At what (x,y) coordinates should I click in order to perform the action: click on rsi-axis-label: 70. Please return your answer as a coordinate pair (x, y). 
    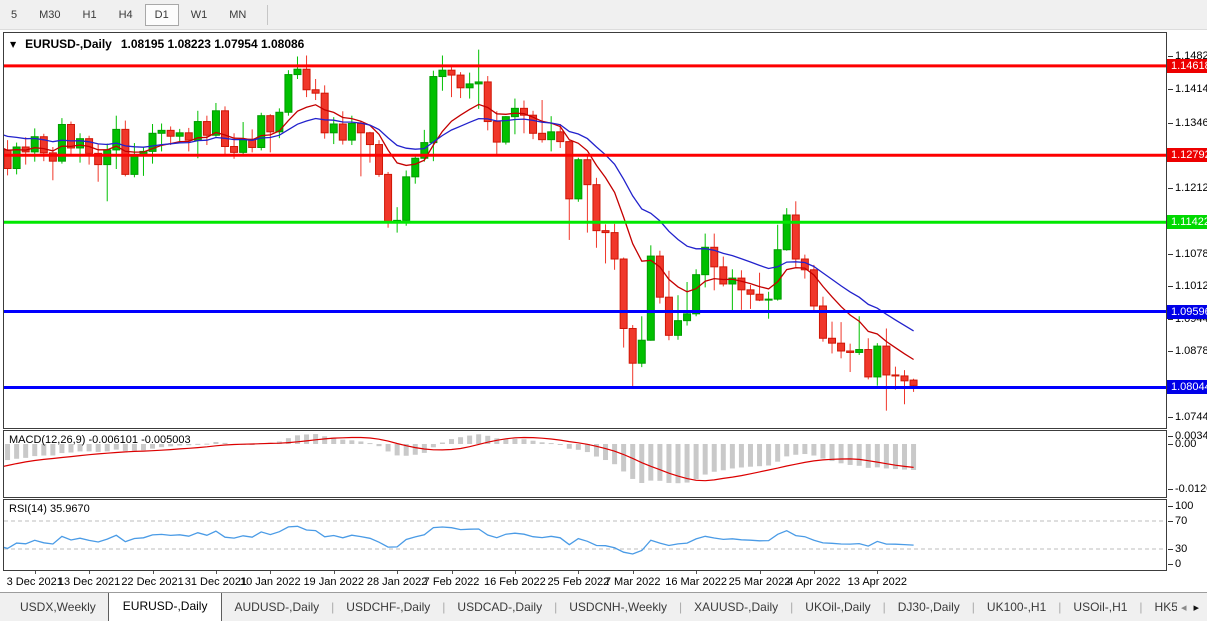
    Looking at the image, I should click on (1177, 521).